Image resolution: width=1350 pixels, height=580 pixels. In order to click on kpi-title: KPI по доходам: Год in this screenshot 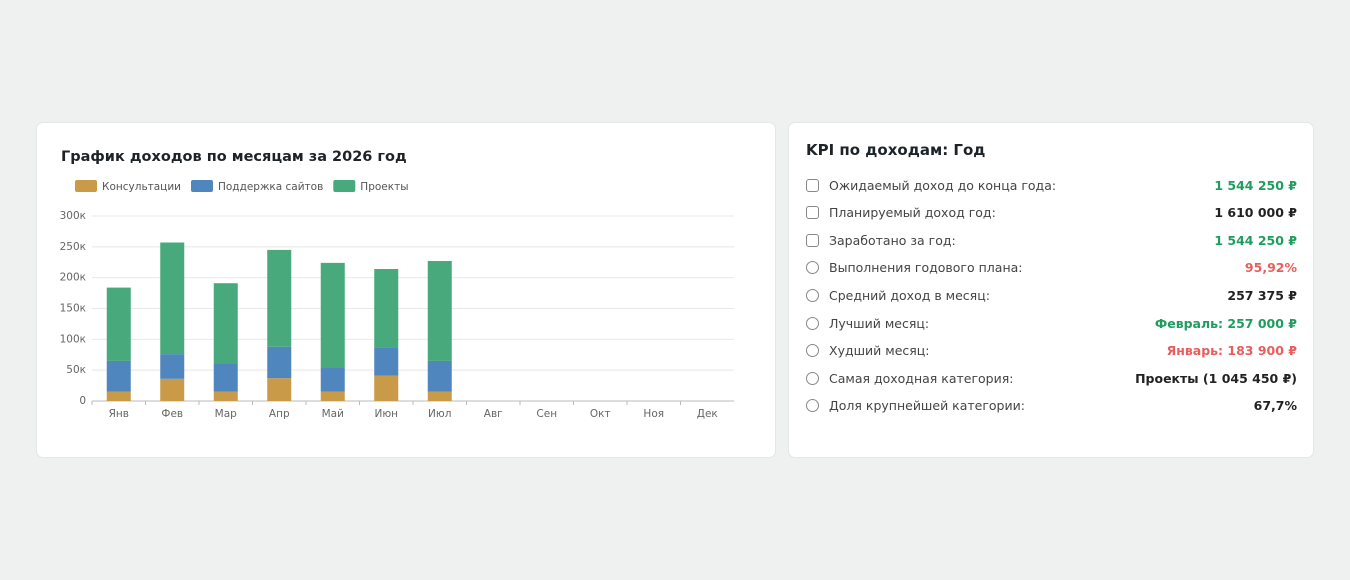, I will do `click(896, 150)`.